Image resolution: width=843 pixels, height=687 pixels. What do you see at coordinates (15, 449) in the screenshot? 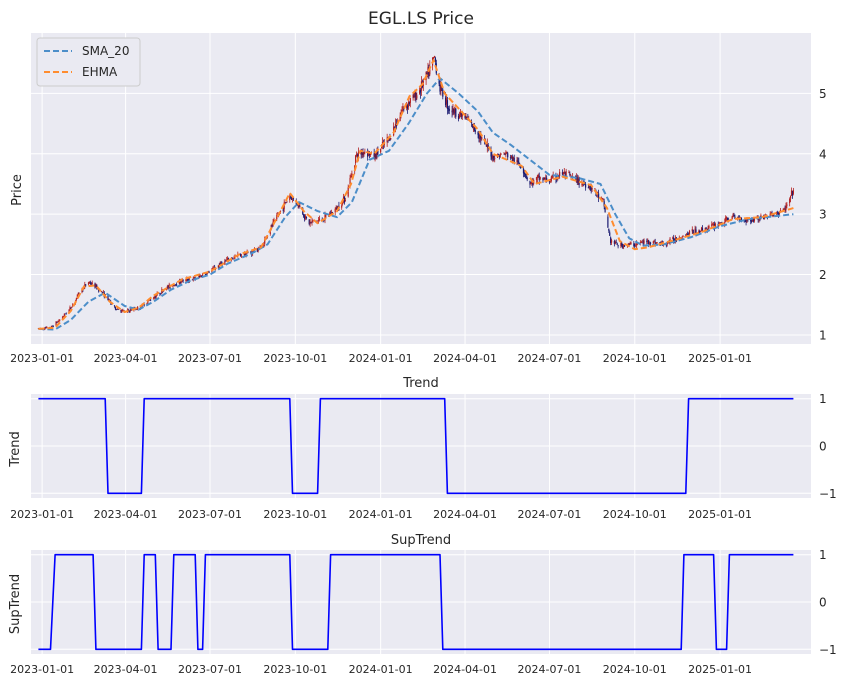
I see `trend-y-axis-label: Trend` at bounding box center [15, 449].